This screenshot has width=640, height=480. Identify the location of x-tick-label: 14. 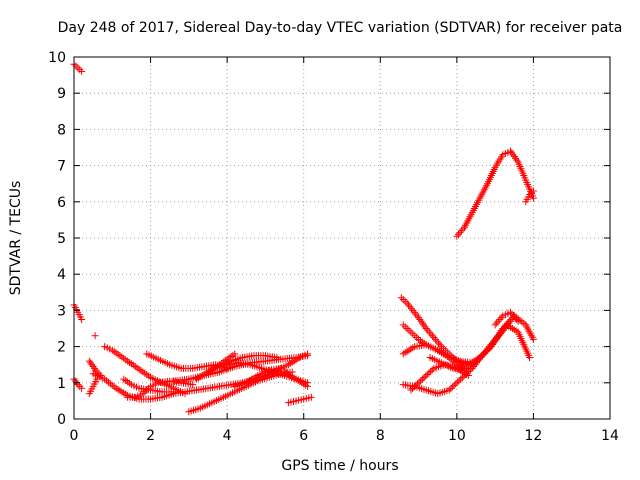
(610, 436).